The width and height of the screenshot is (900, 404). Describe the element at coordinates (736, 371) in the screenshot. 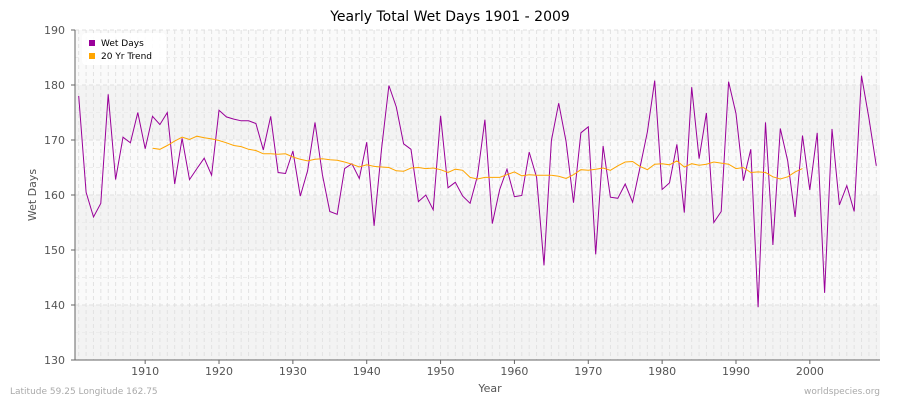

I see `x-tick-label: 1990` at that location.